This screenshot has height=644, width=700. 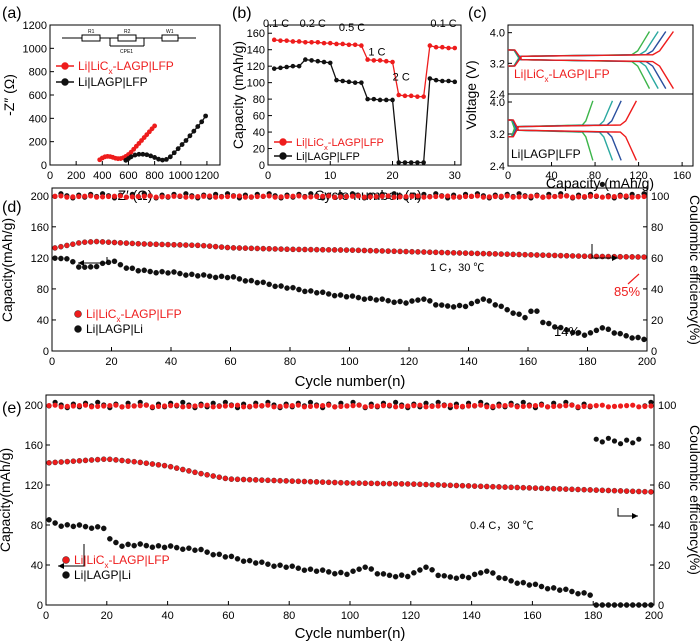 I want to click on y-tick-label: 80, so click(x=259, y=100).